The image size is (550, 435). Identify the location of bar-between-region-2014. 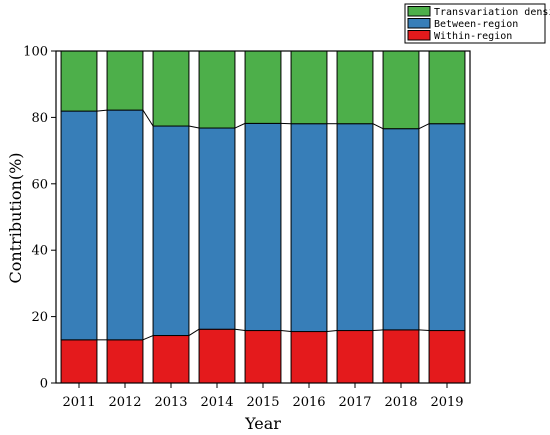
(217, 228).